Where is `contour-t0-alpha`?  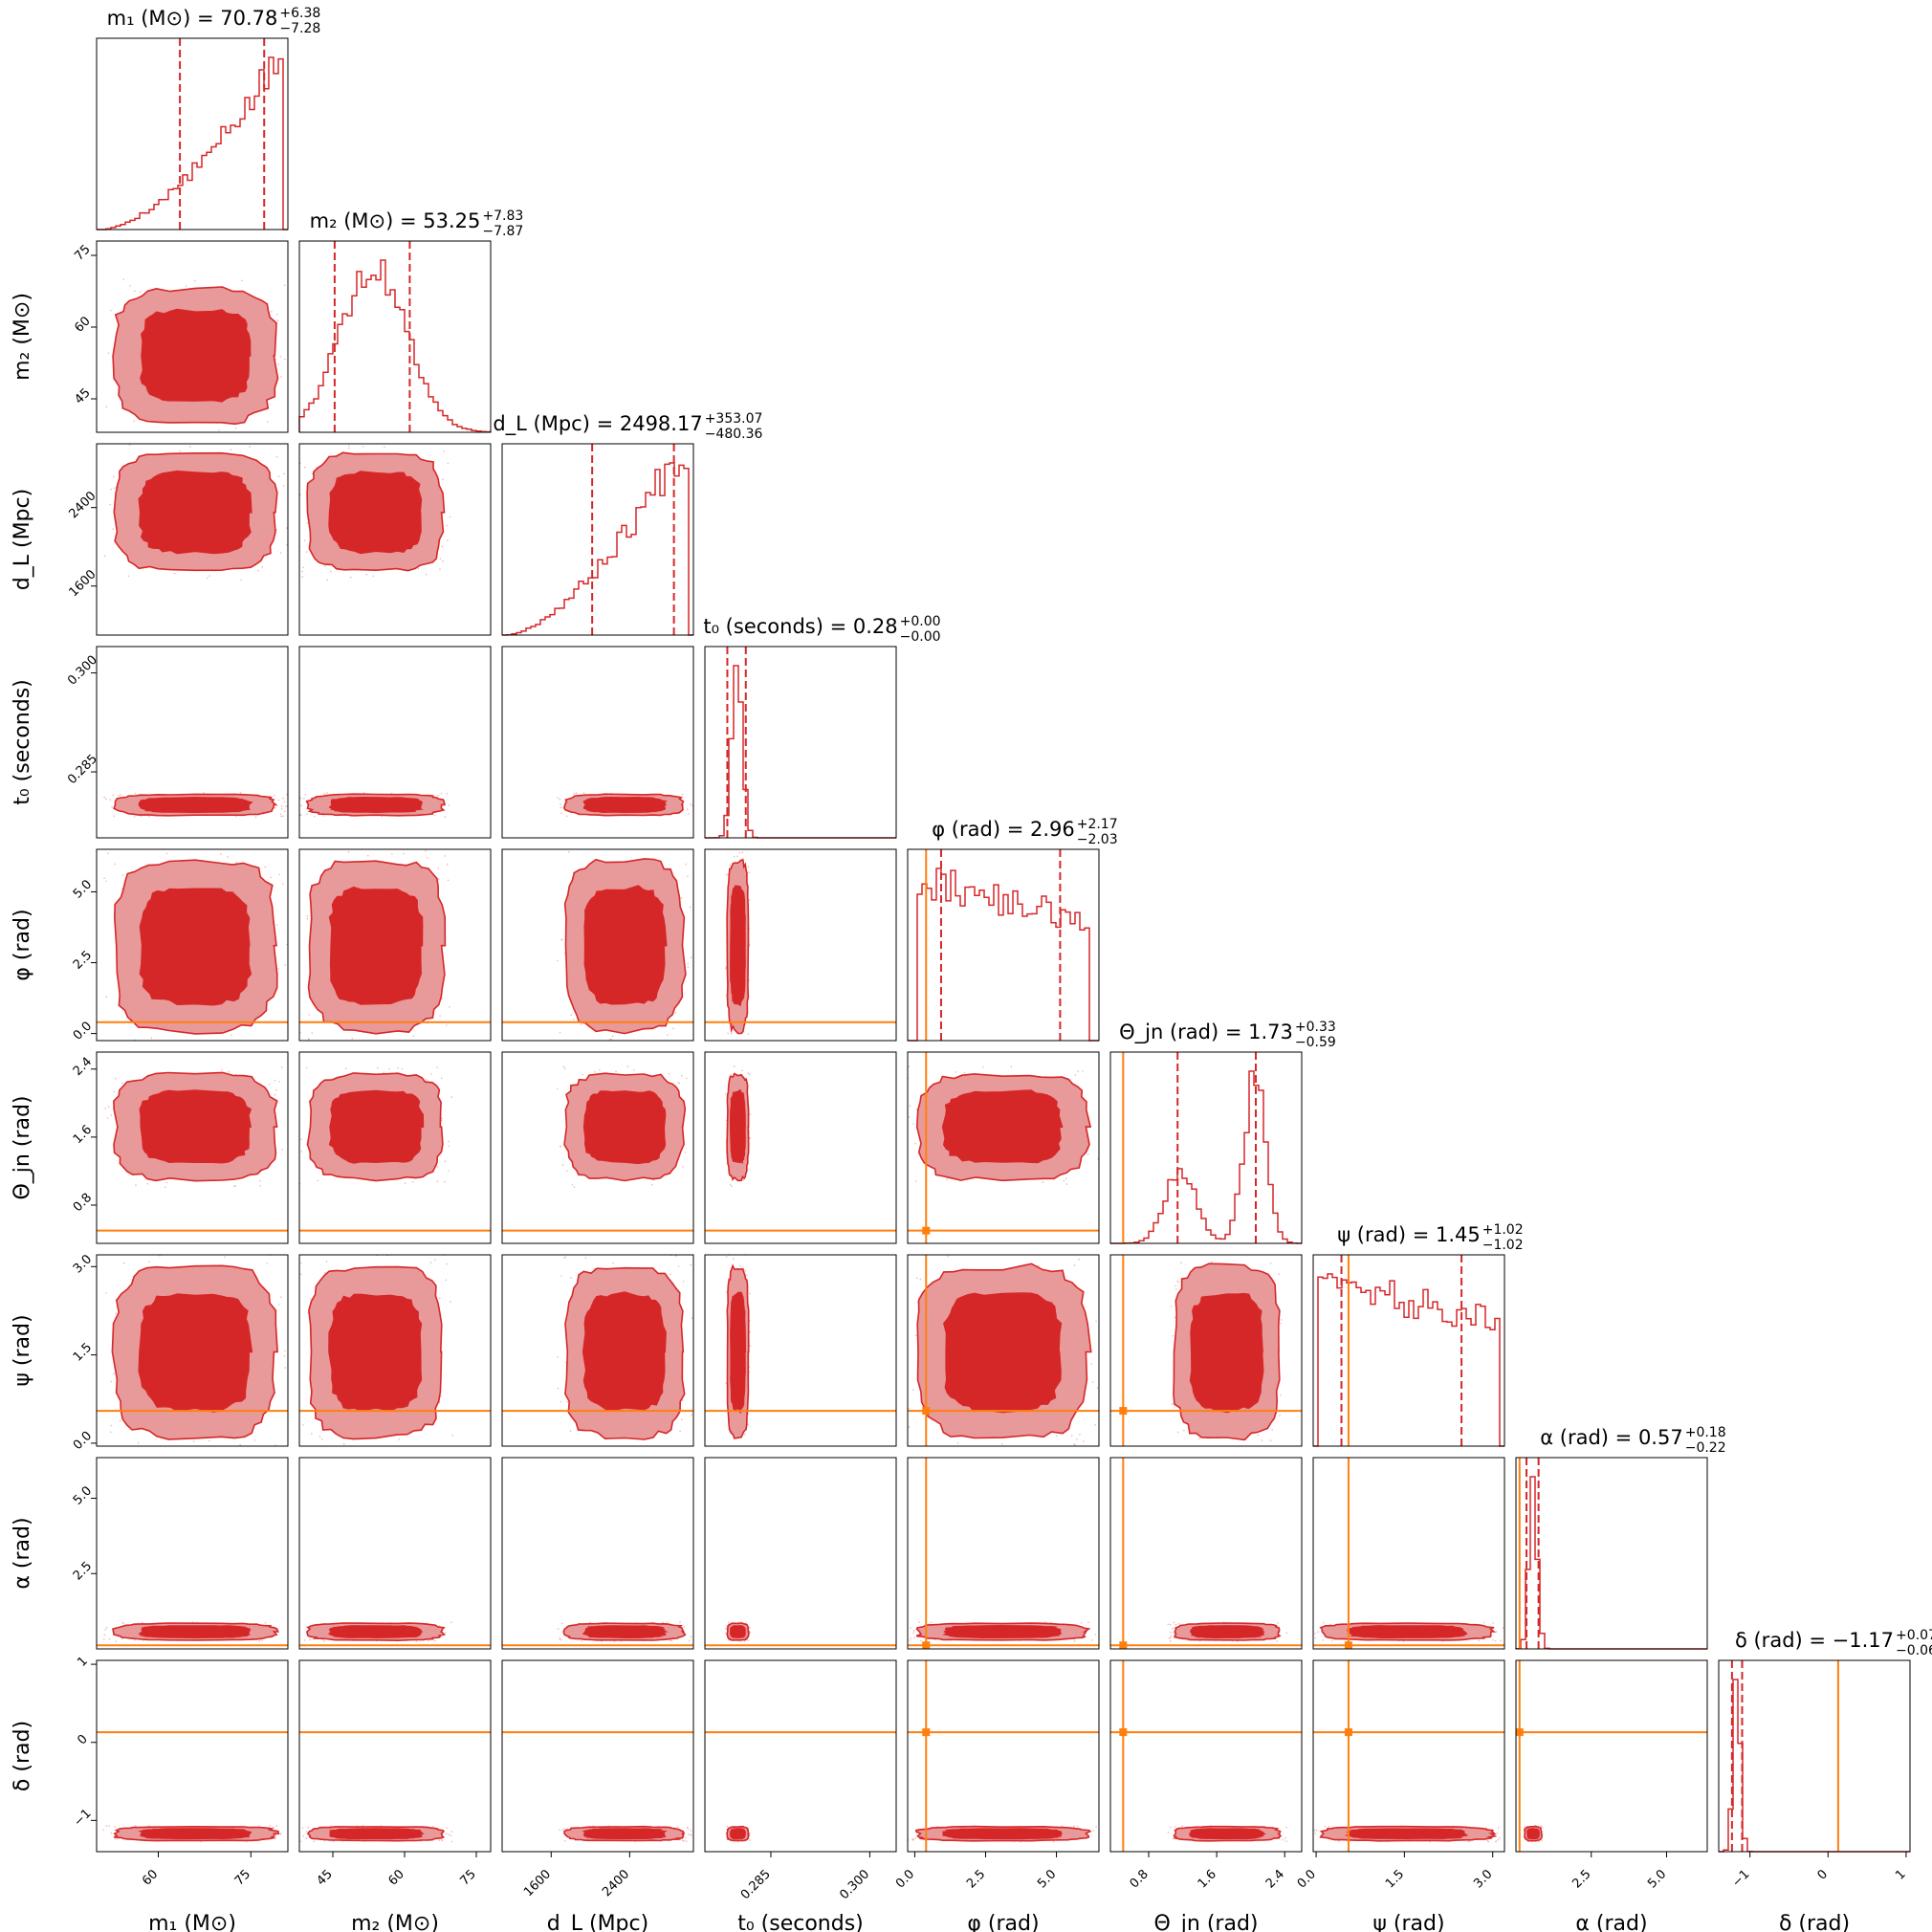 contour-t0-alpha is located at coordinates (800, 1553).